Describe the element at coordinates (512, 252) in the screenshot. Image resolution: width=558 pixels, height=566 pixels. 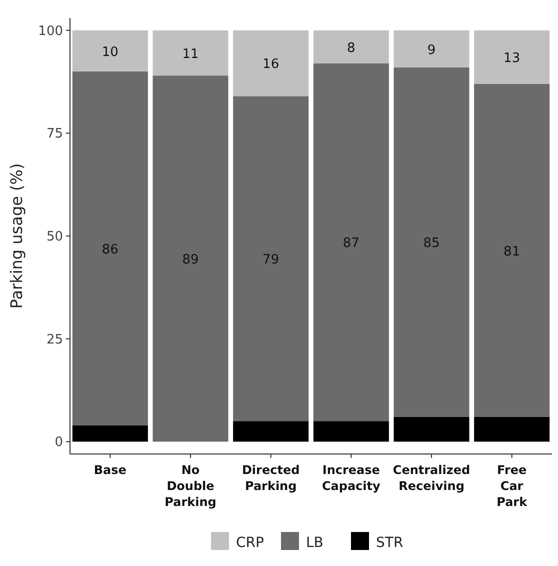
I see `data-label: 81` at that location.